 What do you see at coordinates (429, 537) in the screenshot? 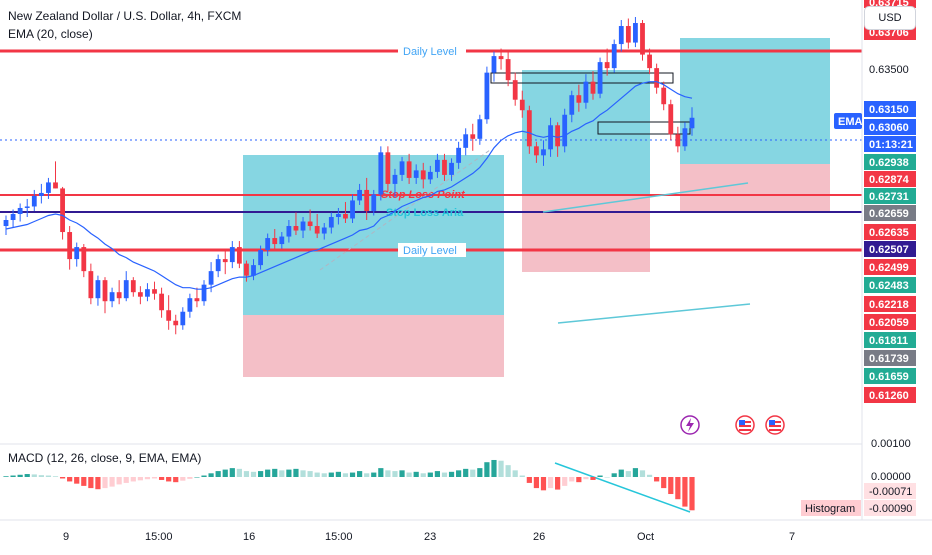
I see `time-axis: 9 15:00 16 15:00 23 26 Oct 7` at bounding box center [429, 537].